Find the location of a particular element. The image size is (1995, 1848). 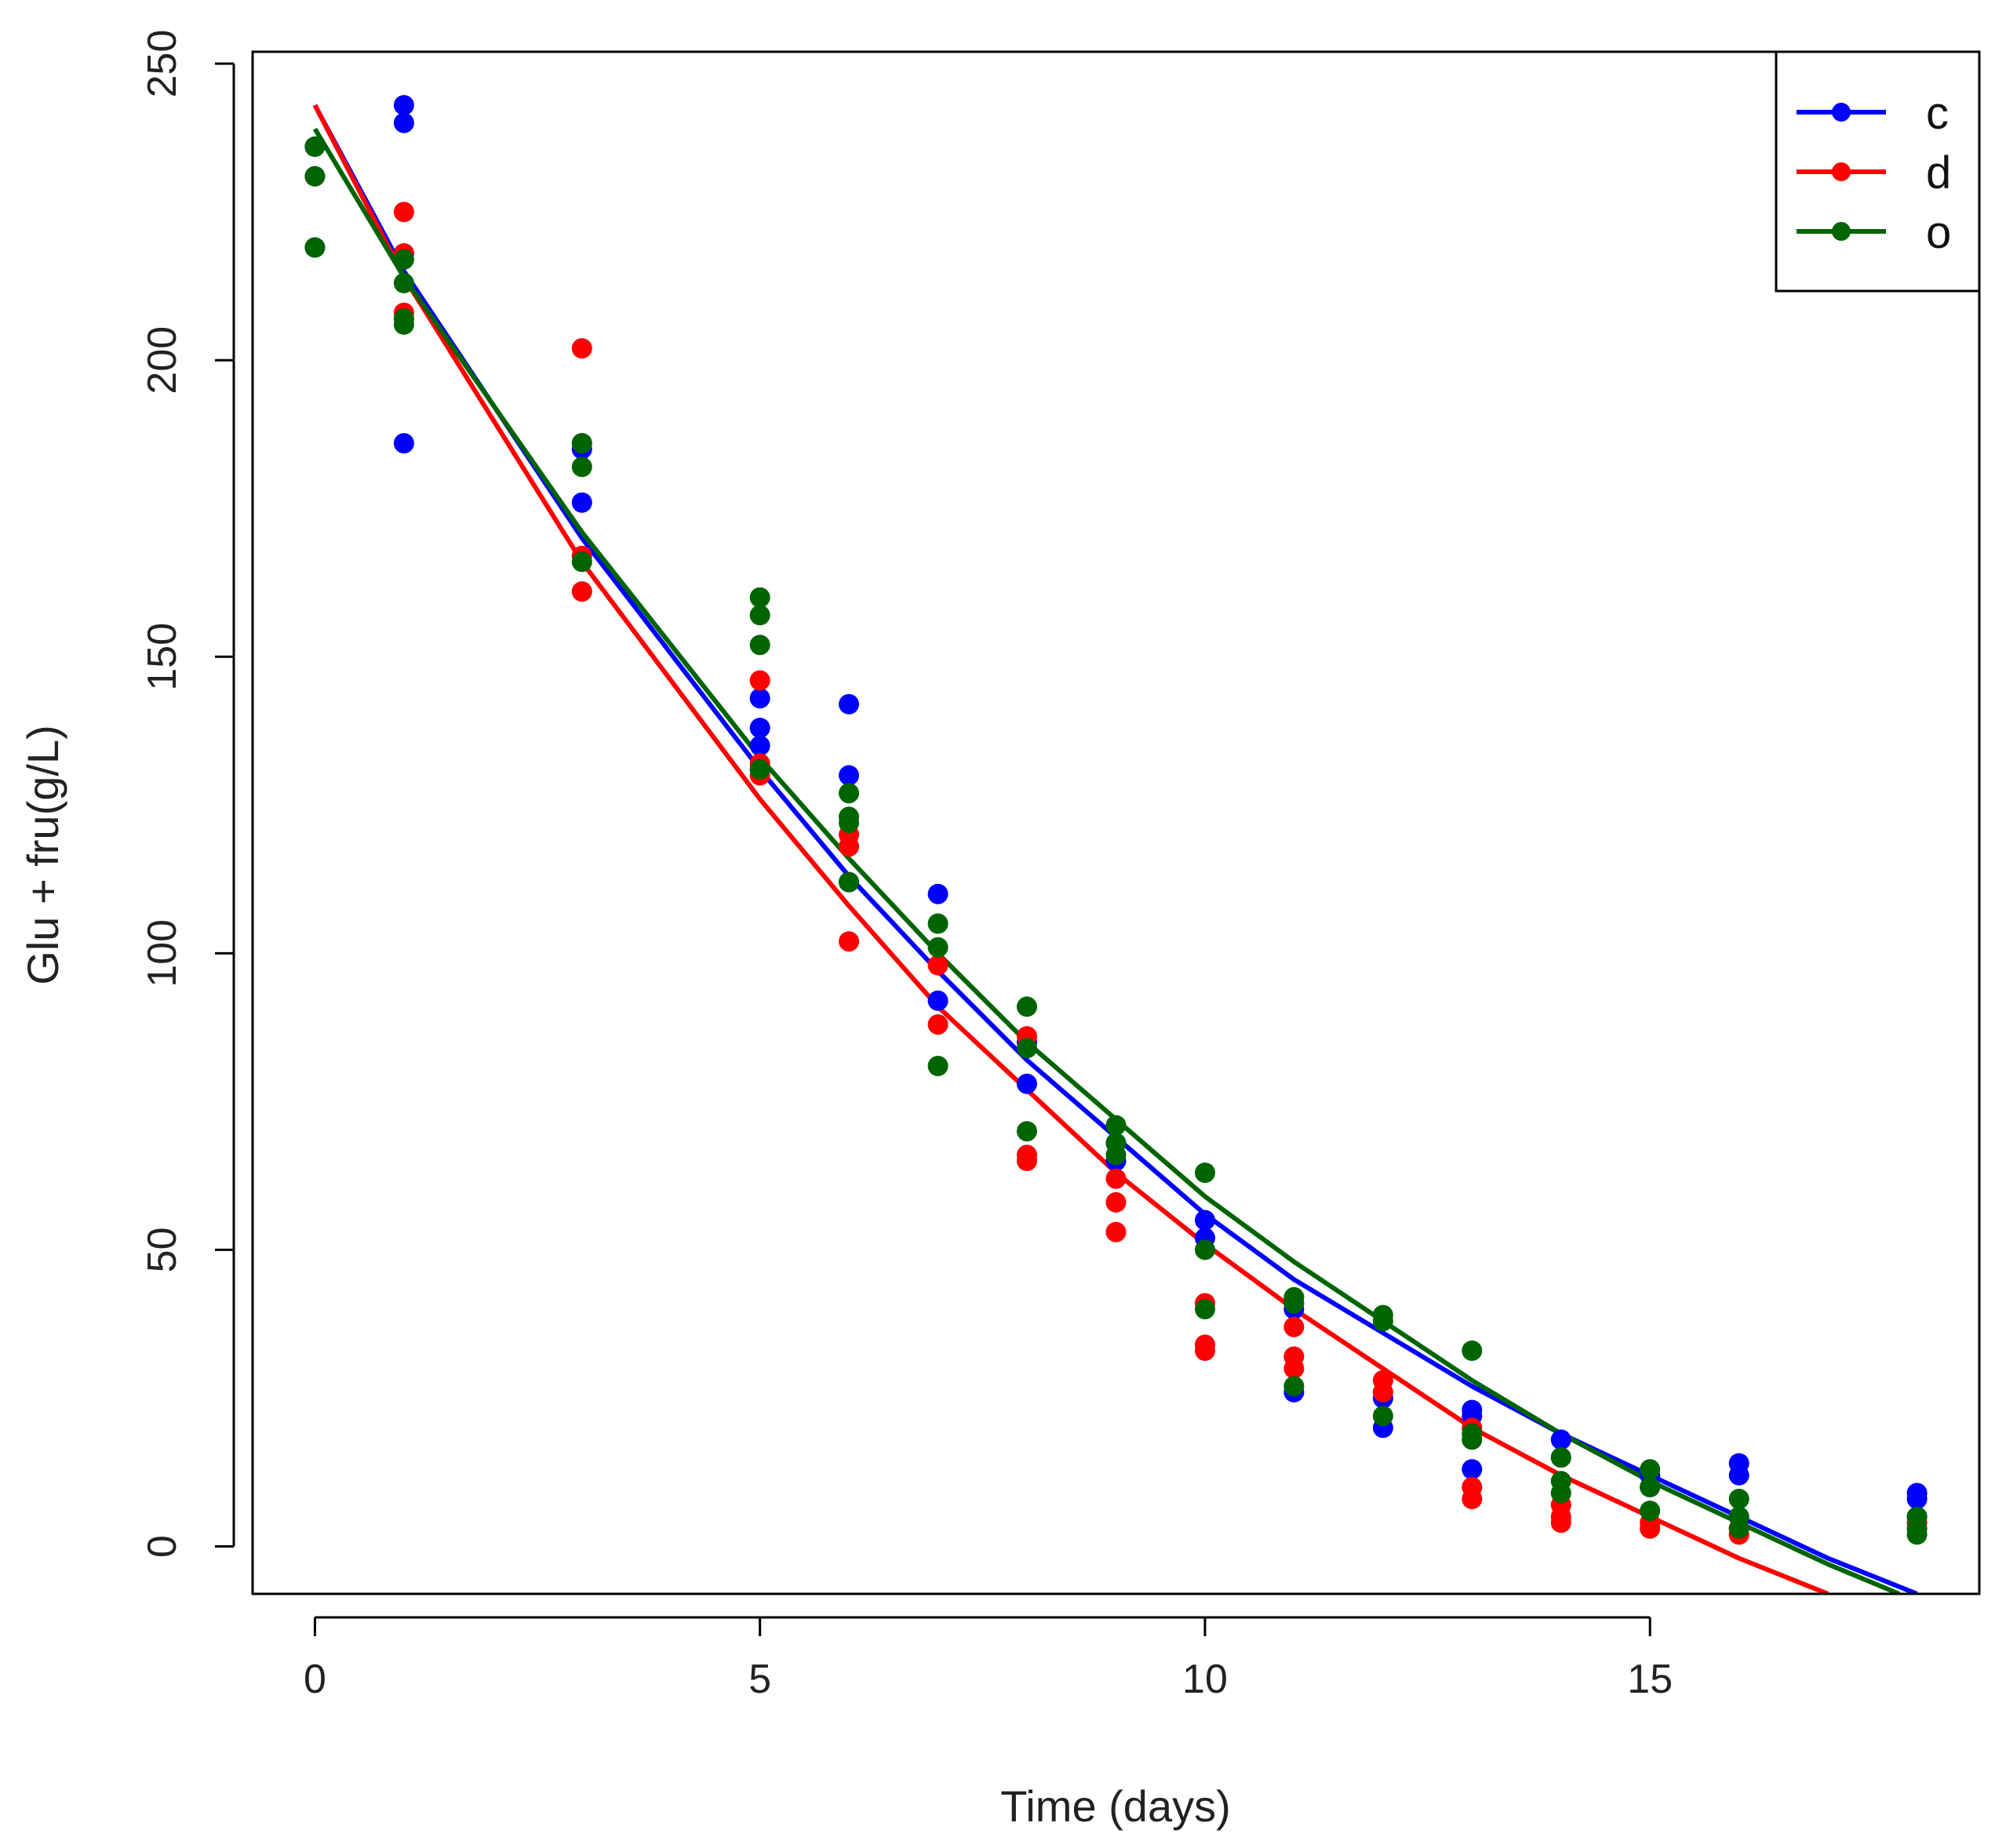

legend-marker-d is located at coordinates (1841, 171).